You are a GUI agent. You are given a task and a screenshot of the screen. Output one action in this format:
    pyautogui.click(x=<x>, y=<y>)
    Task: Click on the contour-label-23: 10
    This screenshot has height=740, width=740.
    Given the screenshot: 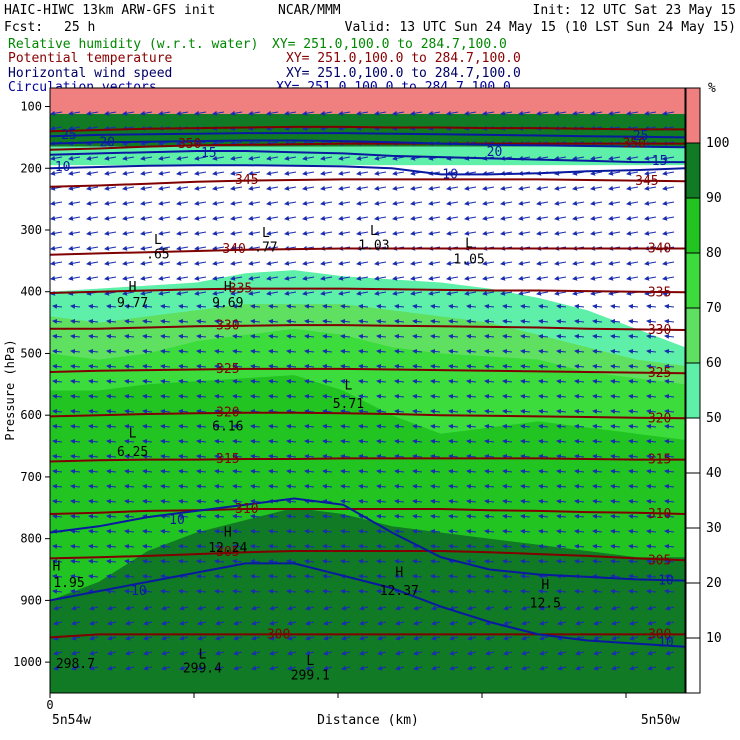 What is the action you would take?
    pyautogui.click(x=177, y=520)
    